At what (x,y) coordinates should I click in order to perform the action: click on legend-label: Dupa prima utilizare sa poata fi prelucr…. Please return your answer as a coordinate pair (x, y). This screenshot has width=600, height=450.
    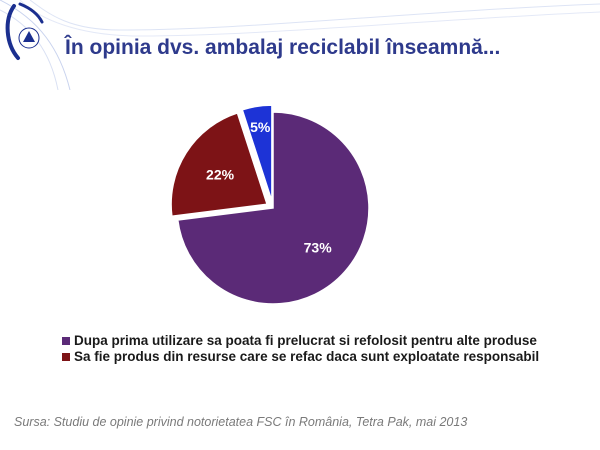
    Looking at the image, I should click on (305, 340).